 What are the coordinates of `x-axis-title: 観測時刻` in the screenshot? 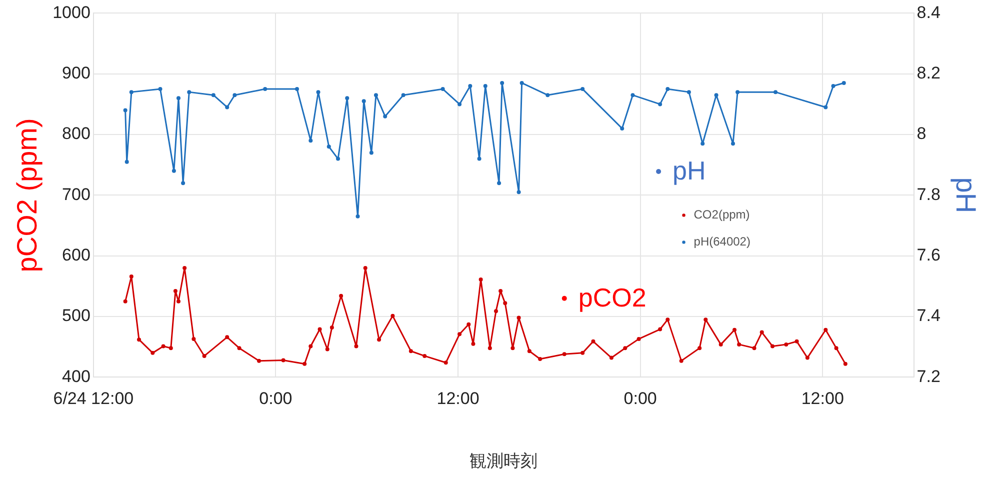 It's located at (504, 460).